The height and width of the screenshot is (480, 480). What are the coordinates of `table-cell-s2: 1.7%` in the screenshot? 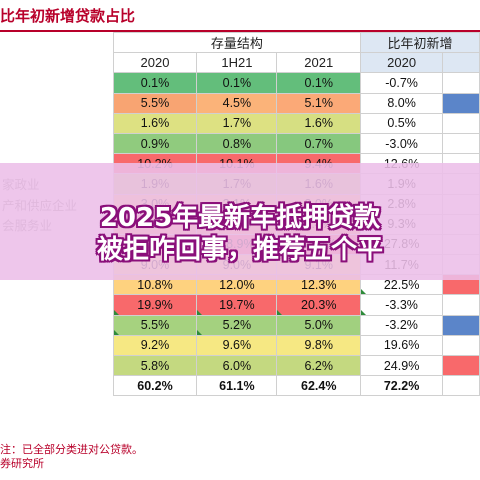 It's located at (237, 123).